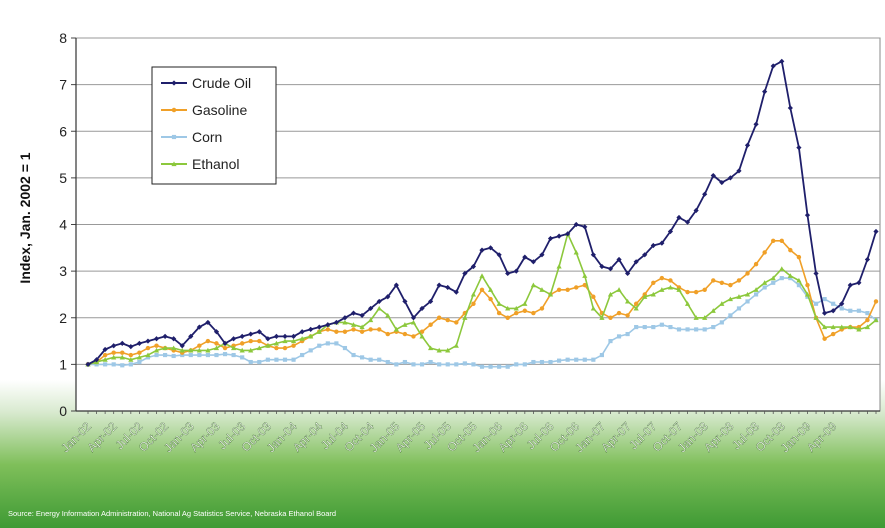 Image resolution: width=885 pixels, height=528 pixels. What do you see at coordinates (63, 411) in the screenshot?
I see `y-tick-label: 0` at bounding box center [63, 411].